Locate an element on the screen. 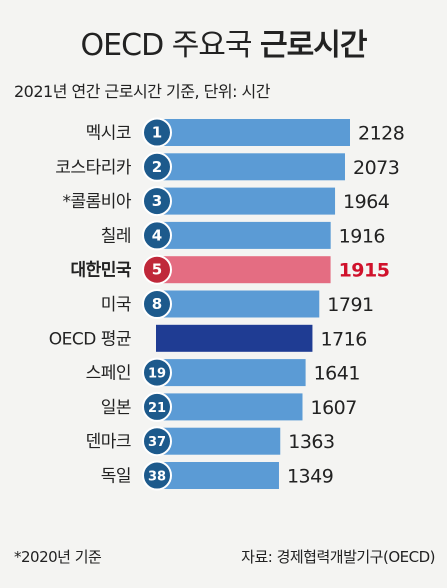  chart-subtitle: 2021년 연간 근로시간 기준, 단위: 시간 is located at coordinates (142, 91).